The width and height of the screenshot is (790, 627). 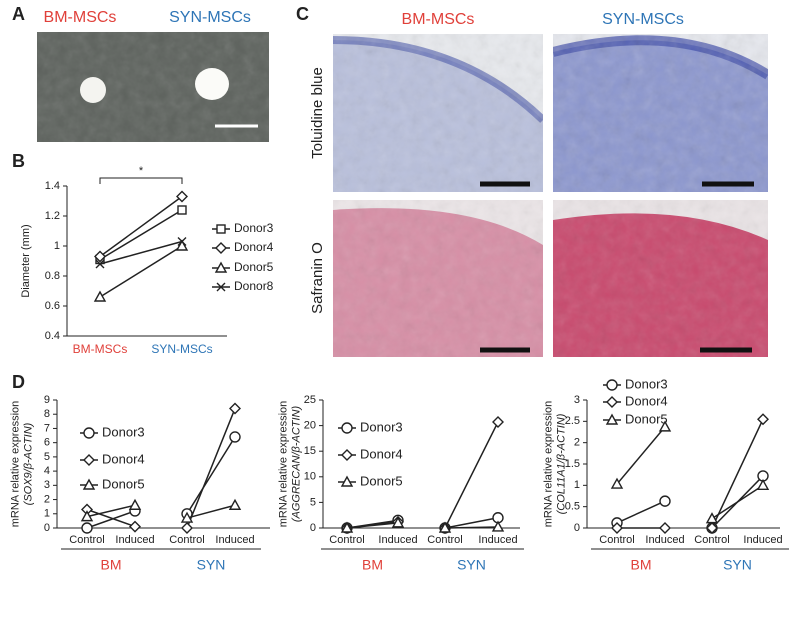 I want to click on y-tick-label: 3, so click(x=47, y=485).